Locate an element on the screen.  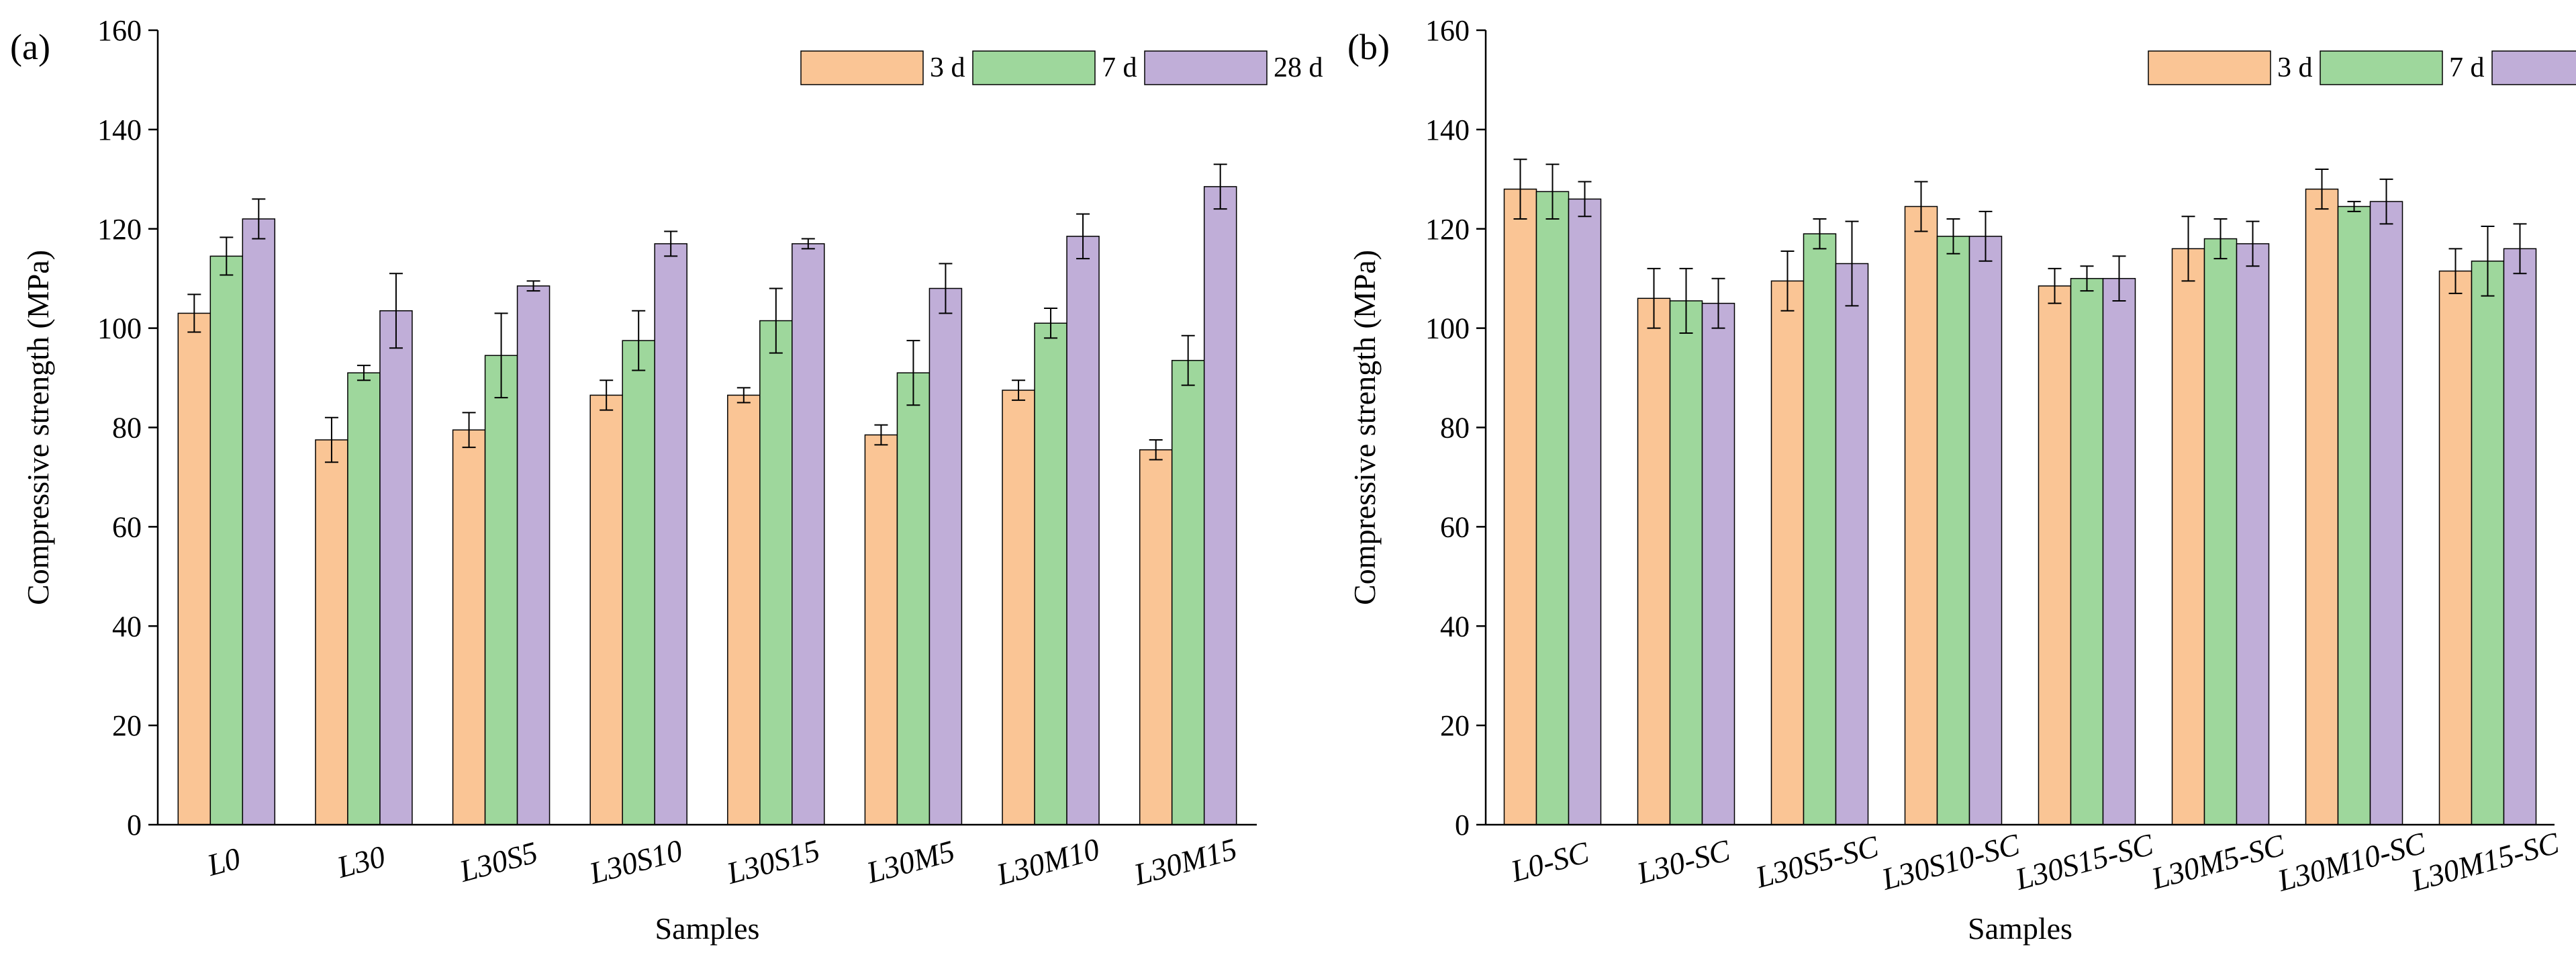
y-tick-label: 160 is located at coordinates (1447, 30).